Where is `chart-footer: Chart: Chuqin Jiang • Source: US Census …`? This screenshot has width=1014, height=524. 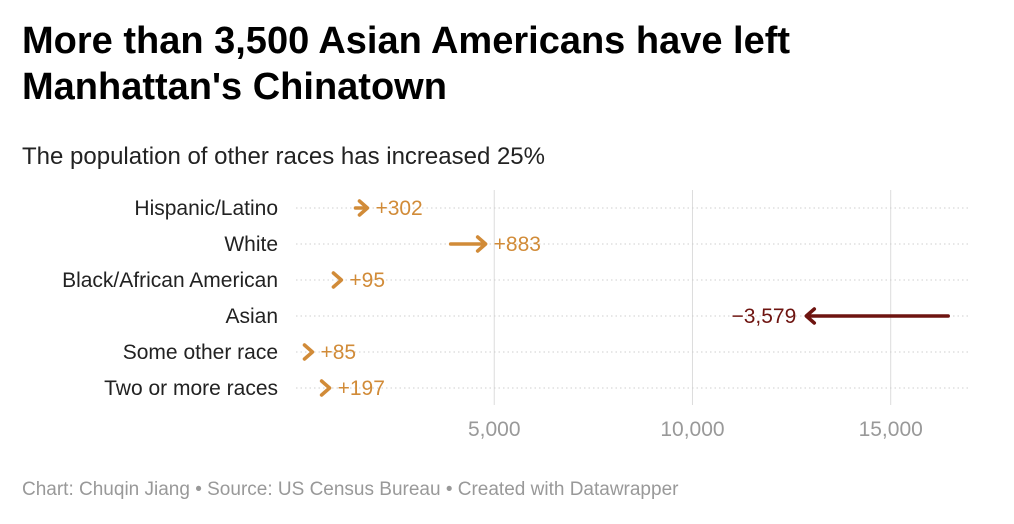 chart-footer: Chart: Chuqin Jiang • Source: US Census … is located at coordinates (350, 489).